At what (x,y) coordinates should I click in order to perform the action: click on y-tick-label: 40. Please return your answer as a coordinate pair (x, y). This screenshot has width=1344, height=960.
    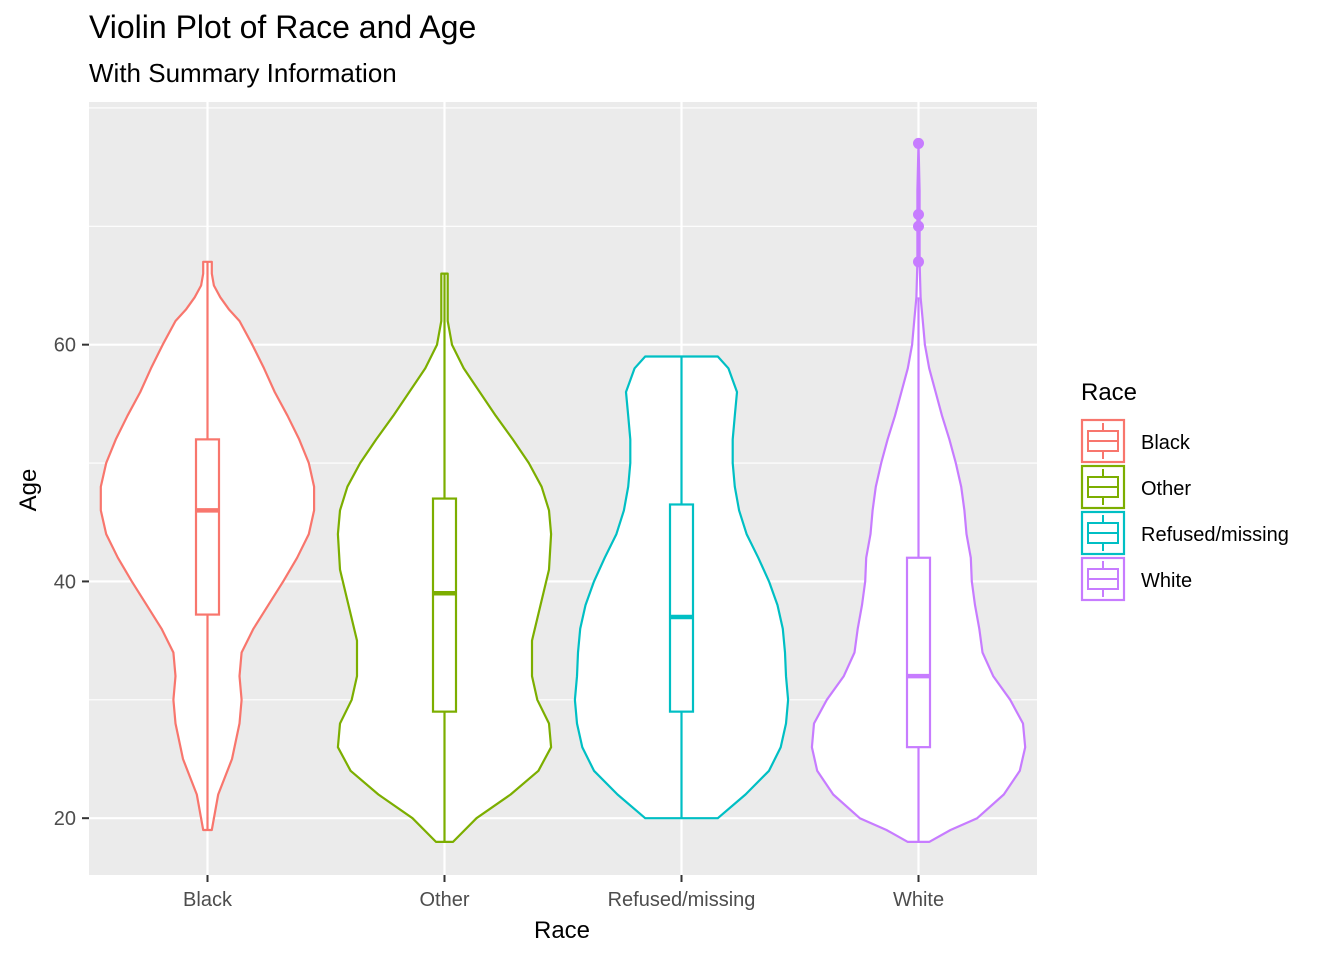
    Looking at the image, I should click on (65, 582).